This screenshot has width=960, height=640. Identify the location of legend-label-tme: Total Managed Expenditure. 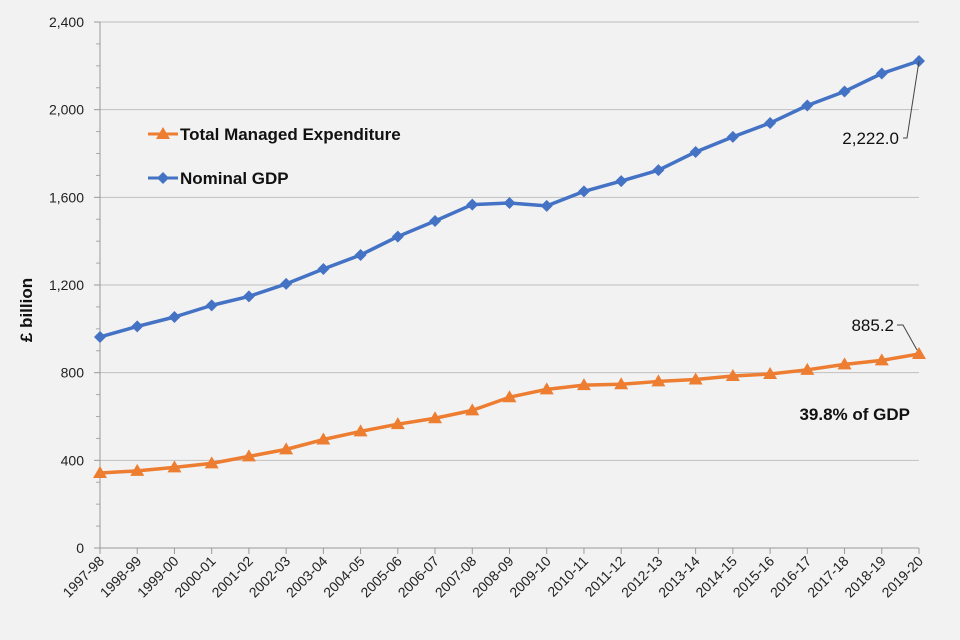
(290, 134).